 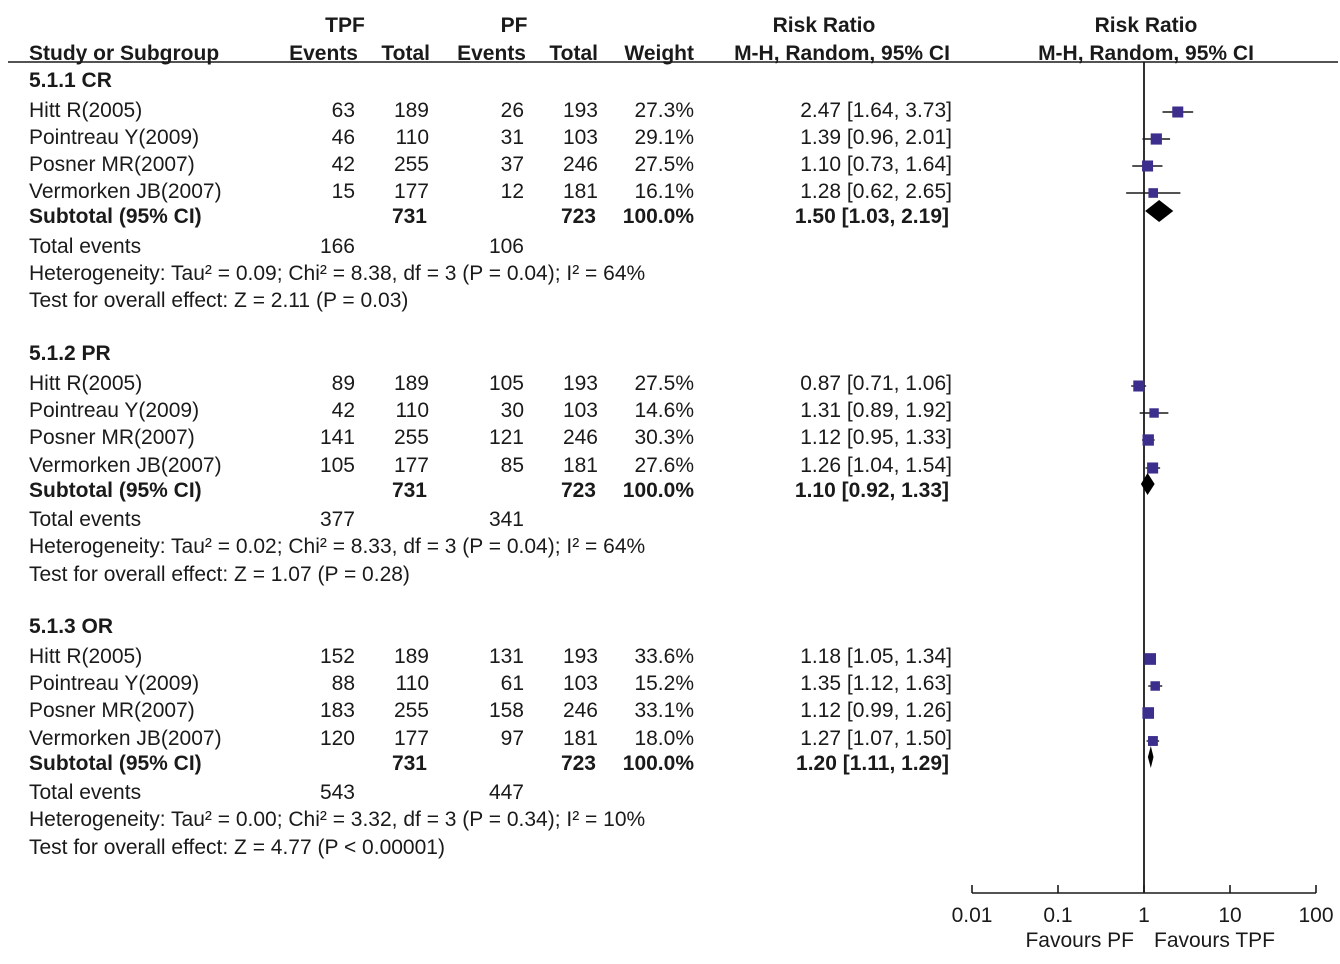 What do you see at coordinates (876, 164) in the screenshot?
I see `risk-ratio-ci: 1.10 [0.73, 1.64]` at bounding box center [876, 164].